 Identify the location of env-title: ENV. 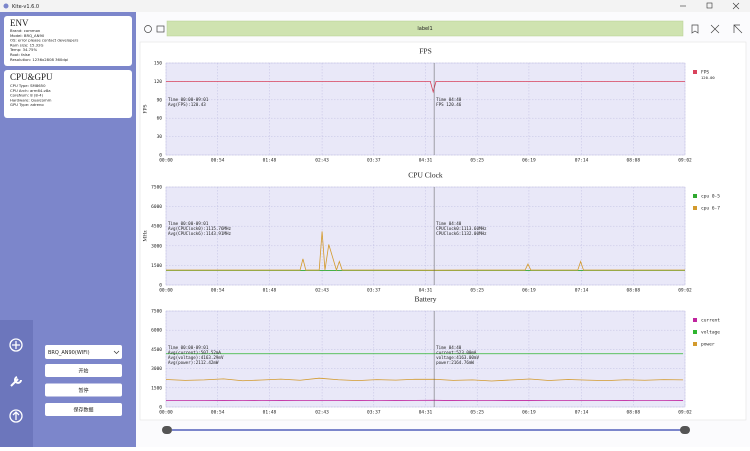
(19, 23).